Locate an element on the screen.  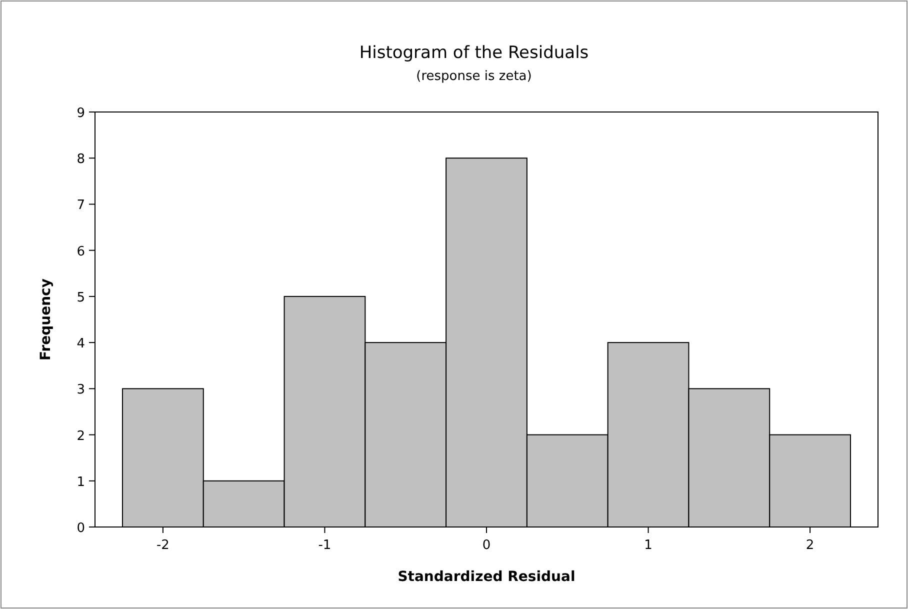
y-tick-label: 5 is located at coordinates (80, 298).